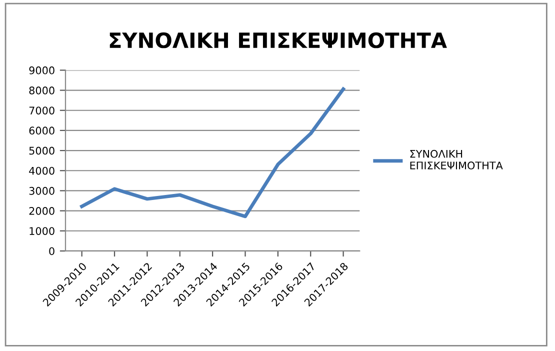  I want to click on y-tick-label: 9000, so click(41, 70).